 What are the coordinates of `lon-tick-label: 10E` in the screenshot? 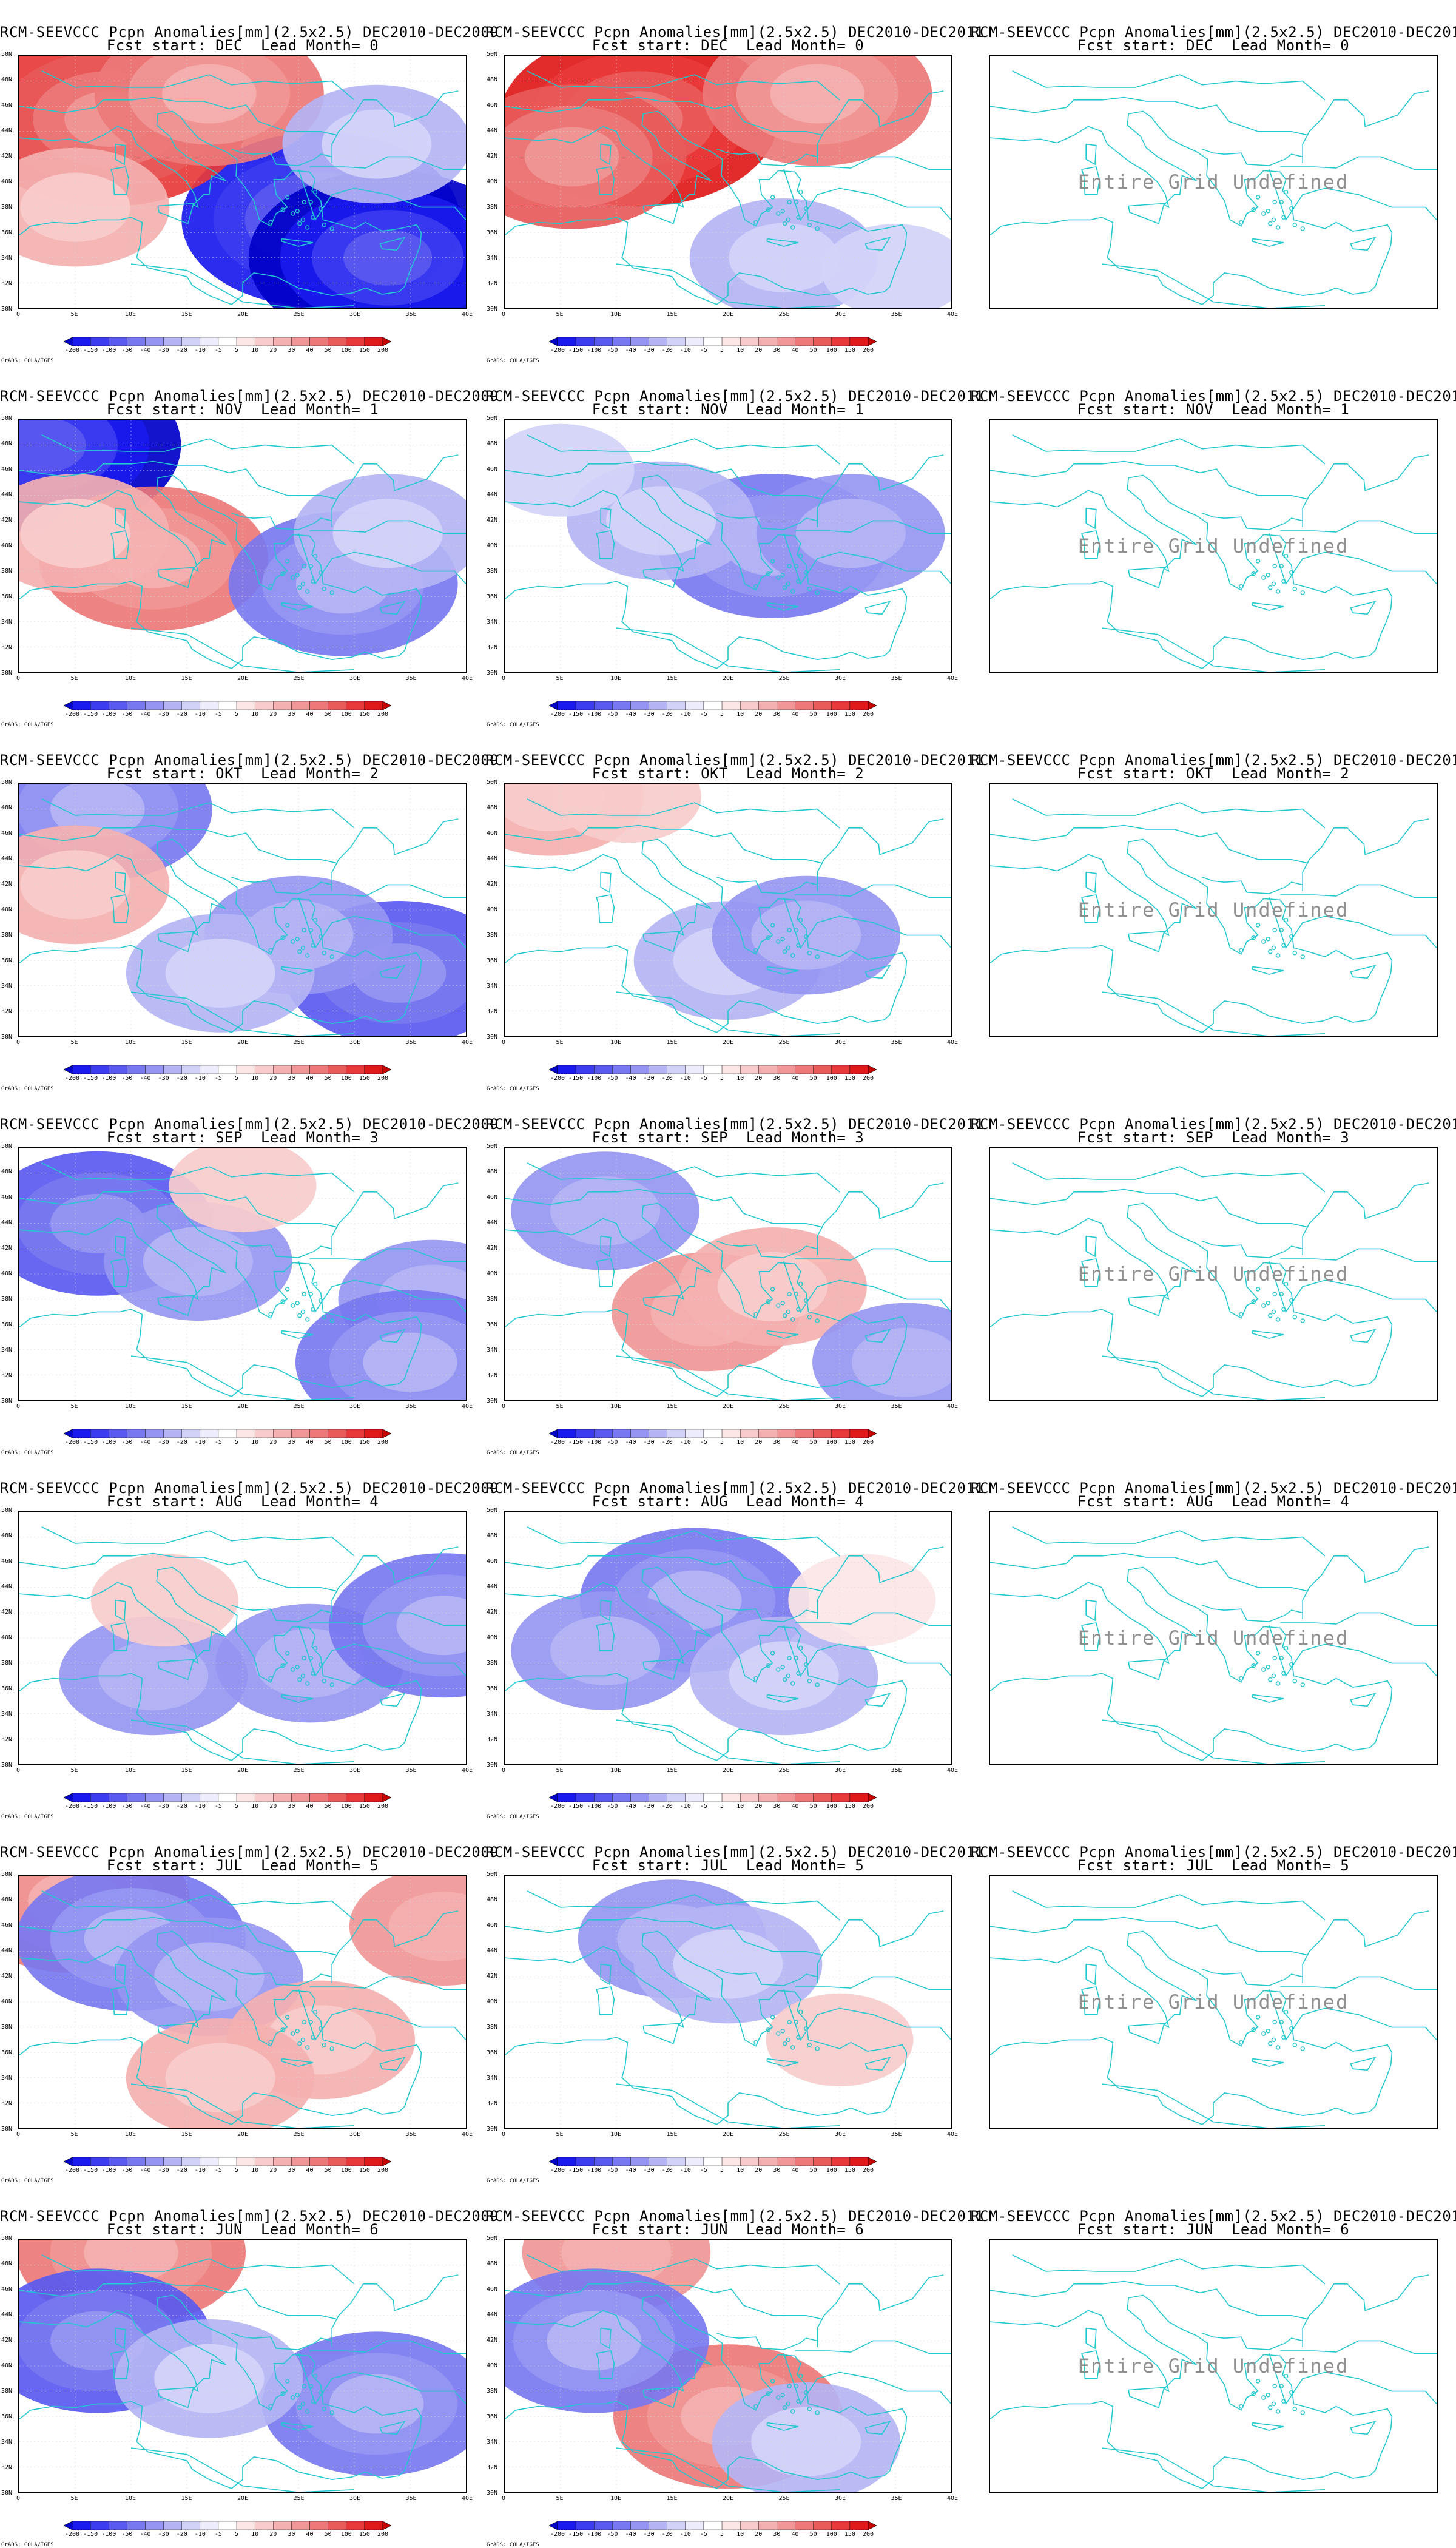 It's located at (616, 2134).